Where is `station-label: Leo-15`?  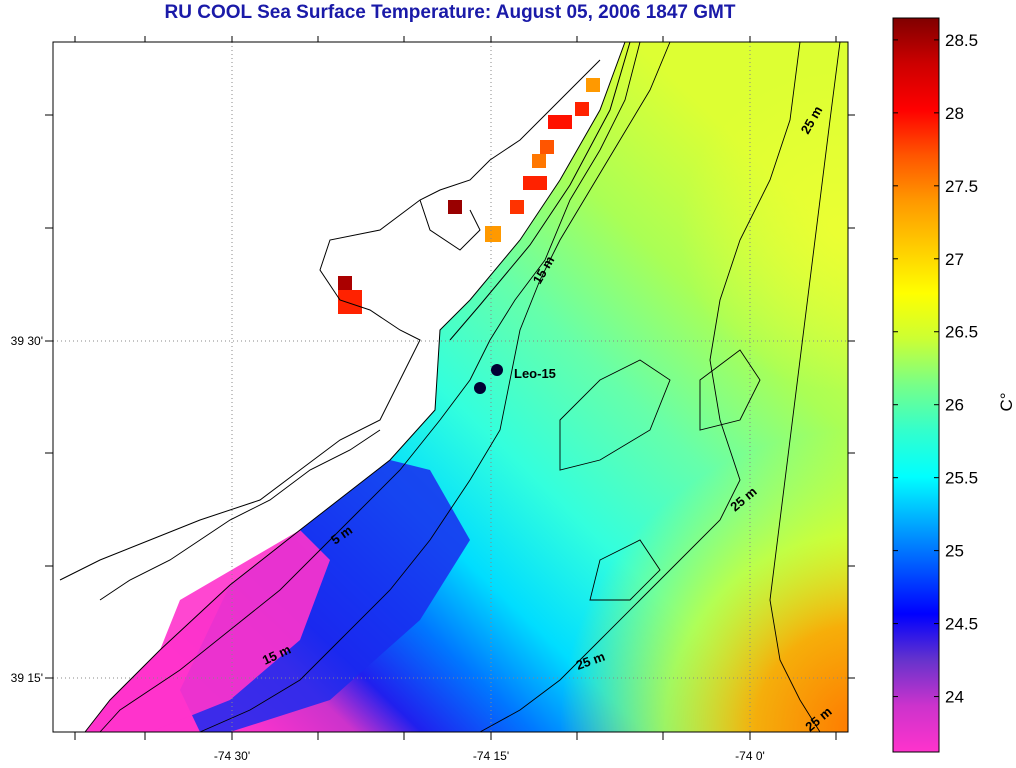
station-label: Leo-15 is located at coordinates (535, 373).